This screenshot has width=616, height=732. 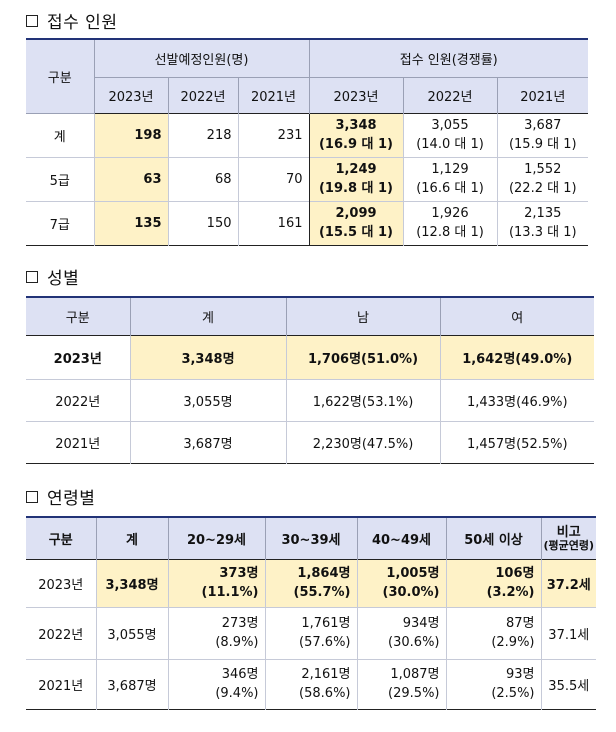 What do you see at coordinates (356, 125) in the screenshot?
I see `applicants-count: 3,348` at bounding box center [356, 125].